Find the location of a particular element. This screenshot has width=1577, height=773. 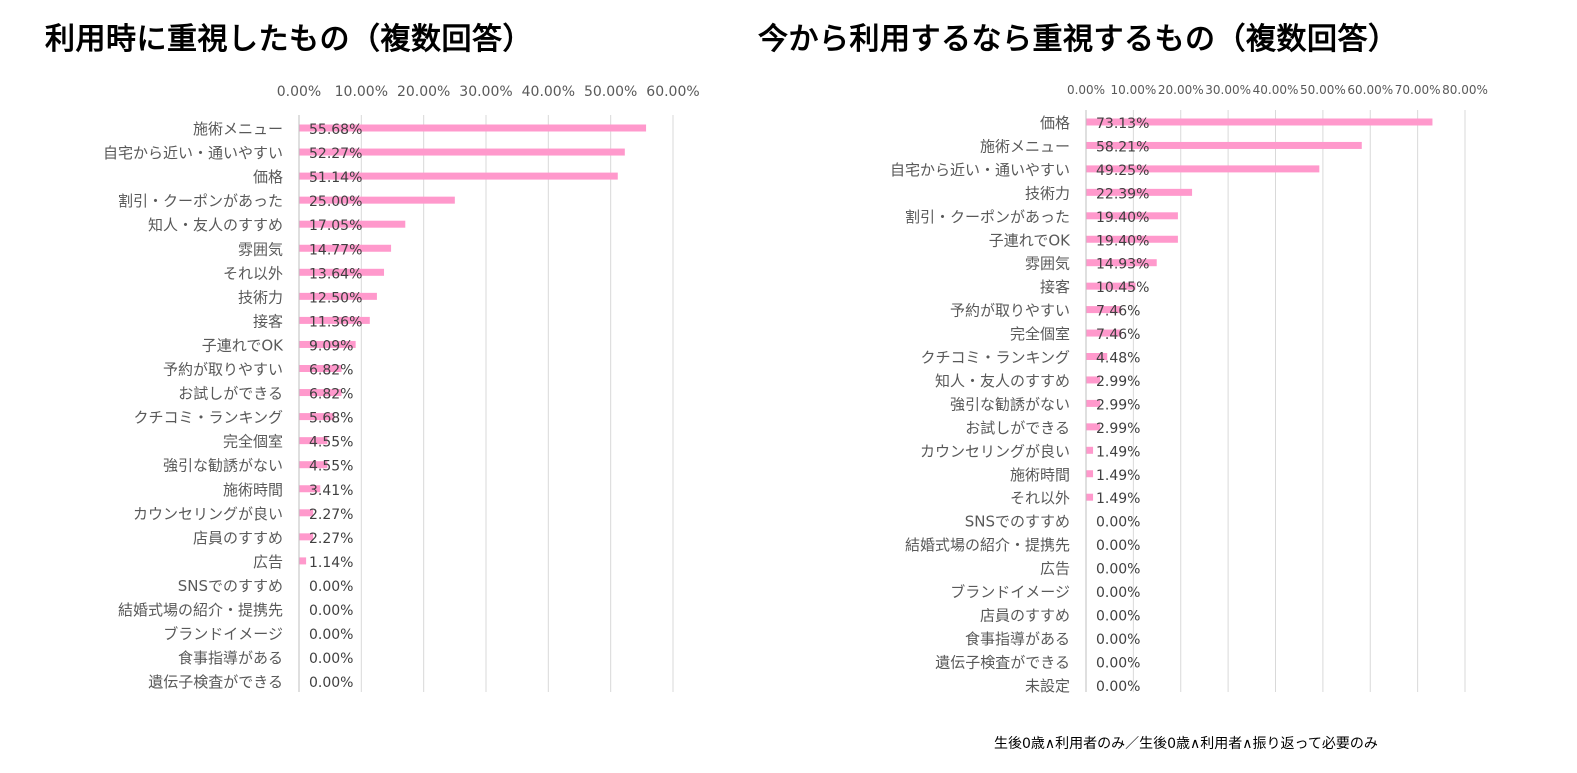

data-label: 58.21% is located at coordinates (1122, 147).